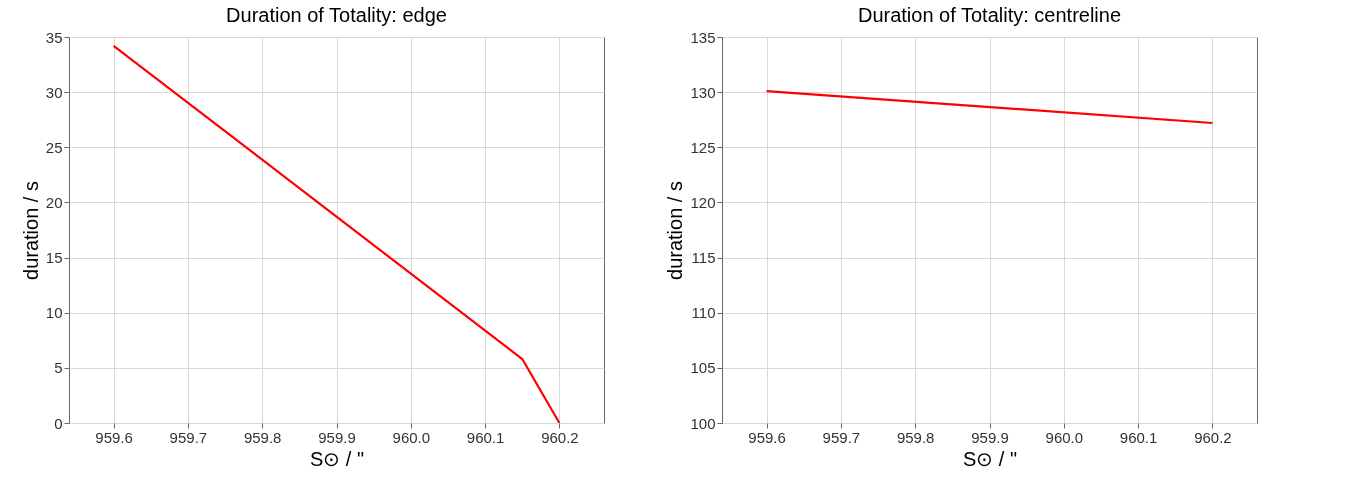 The width and height of the screenshot is (1361, 493). Describe the element at coordinates (703, 202) in the screenshot. I see `y-tick-label: 120` at that location.